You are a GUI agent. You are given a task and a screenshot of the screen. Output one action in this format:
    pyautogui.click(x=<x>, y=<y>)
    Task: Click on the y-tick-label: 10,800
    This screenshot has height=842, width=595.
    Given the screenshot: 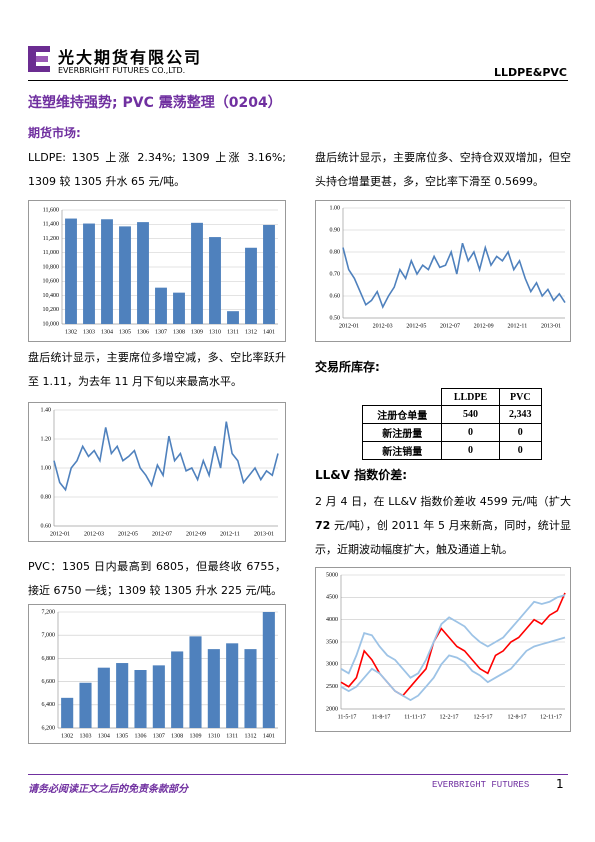 What is the action you would take?
    pyautogui.click(x=51, y=267)
    